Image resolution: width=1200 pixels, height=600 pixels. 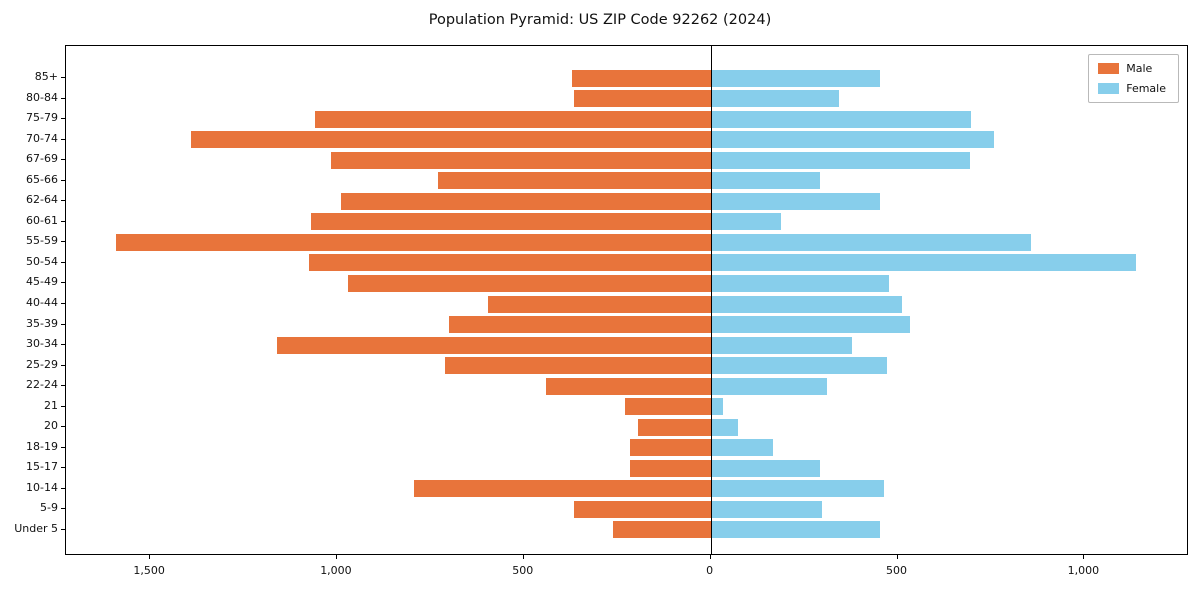 I want to click on y-tick-label: 21, so click(x=51, y=405).